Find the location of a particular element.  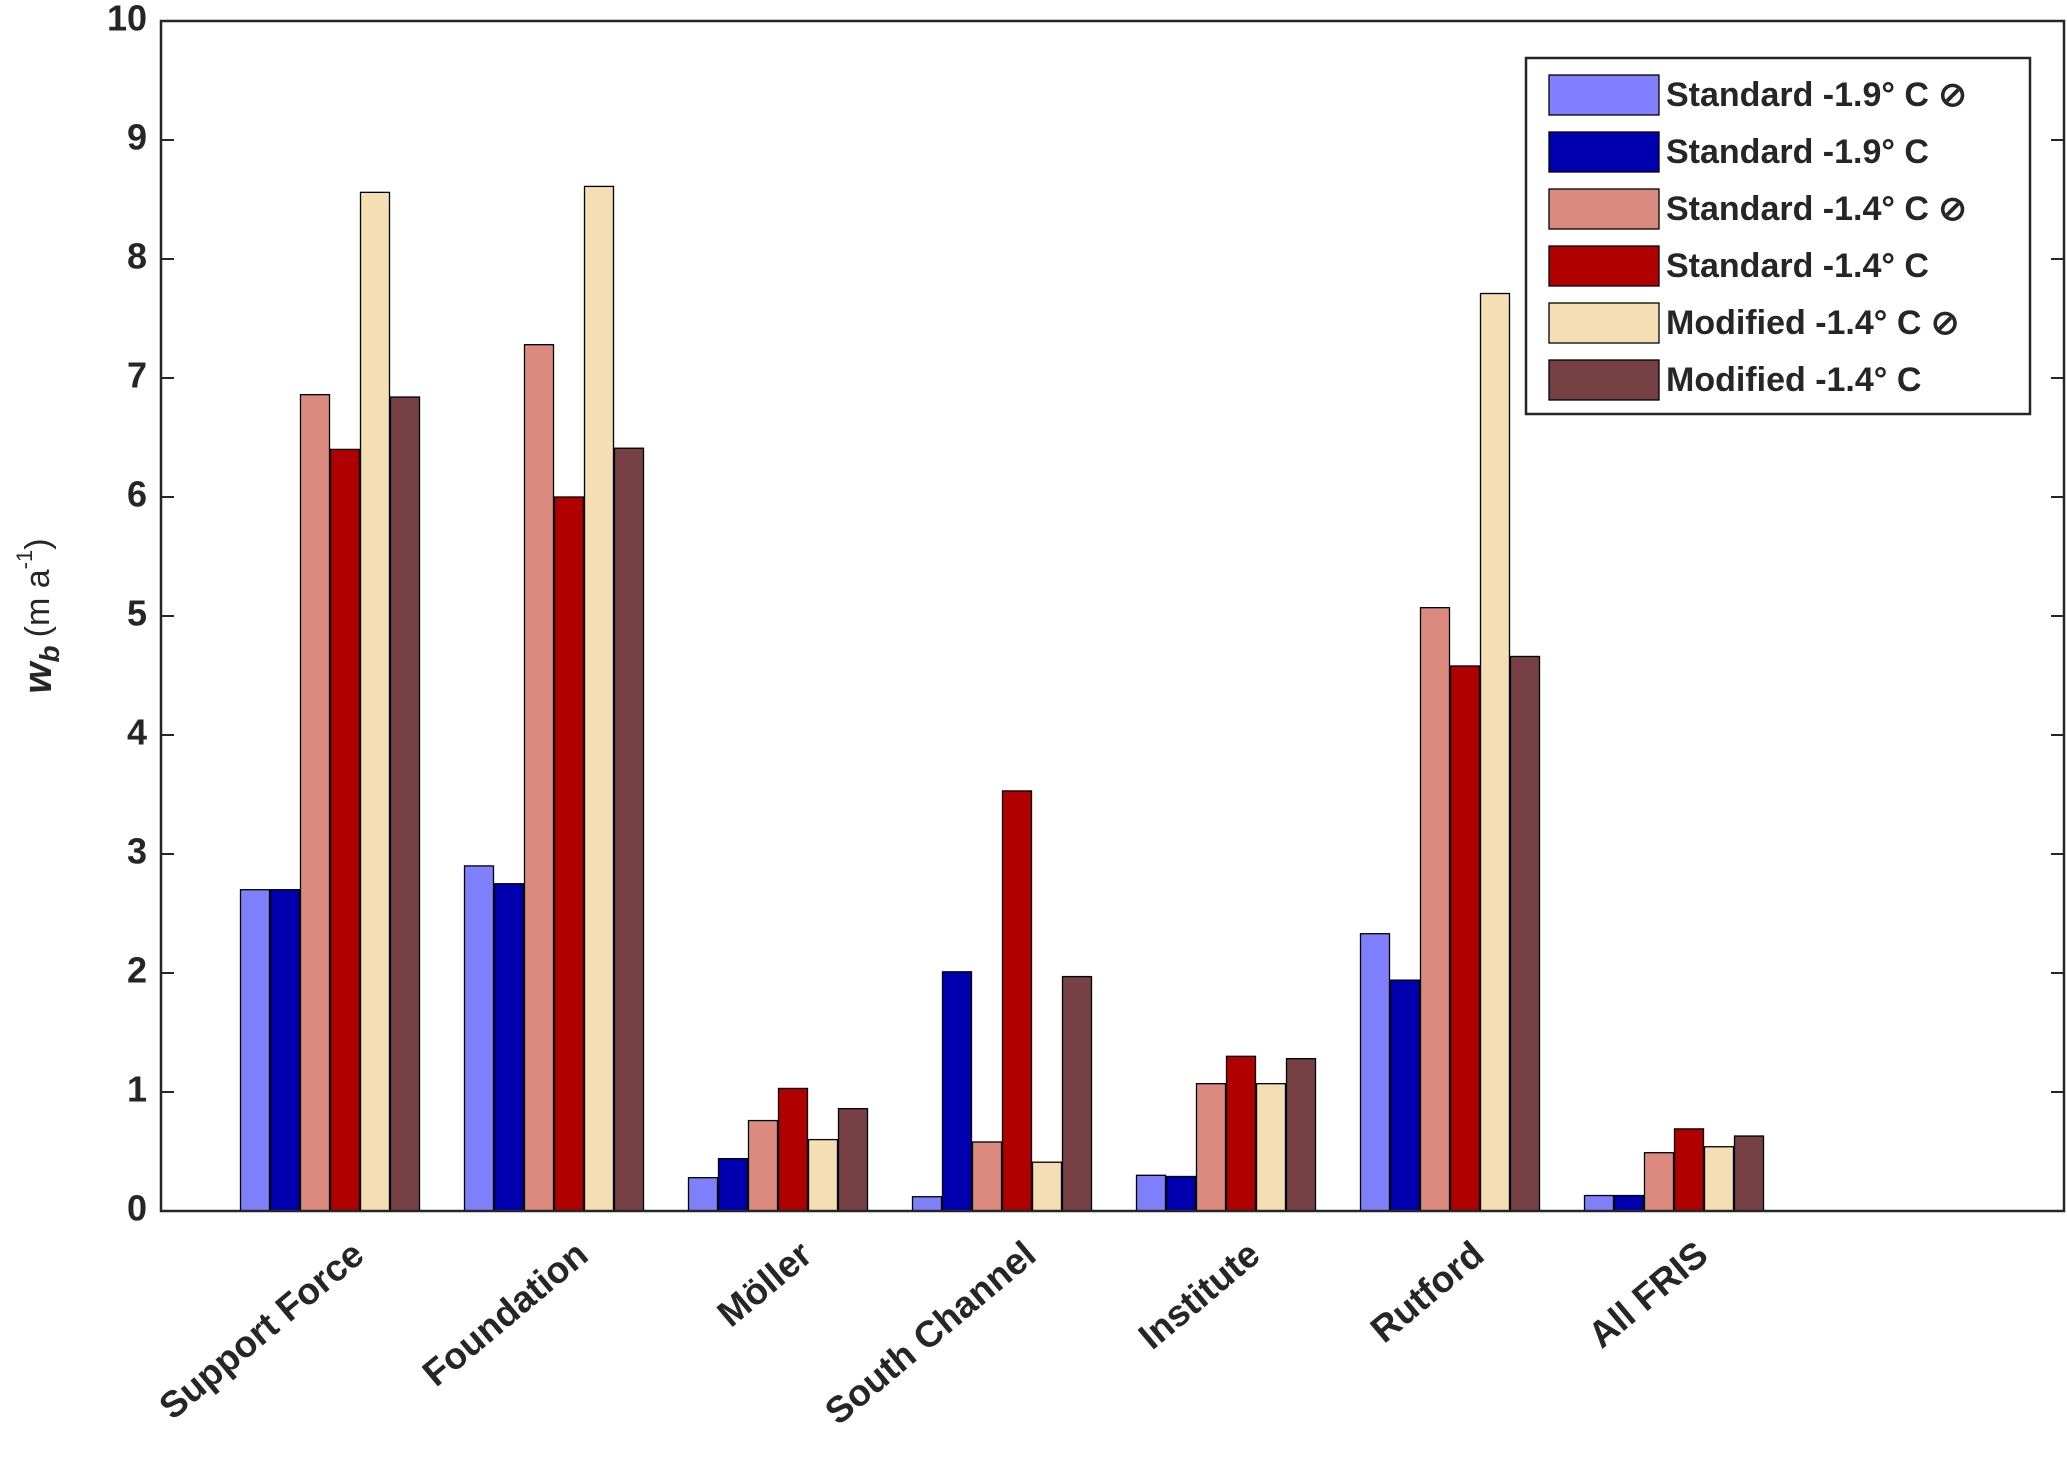

x-tick-label: Möller is located at coordinates (765, 1283).